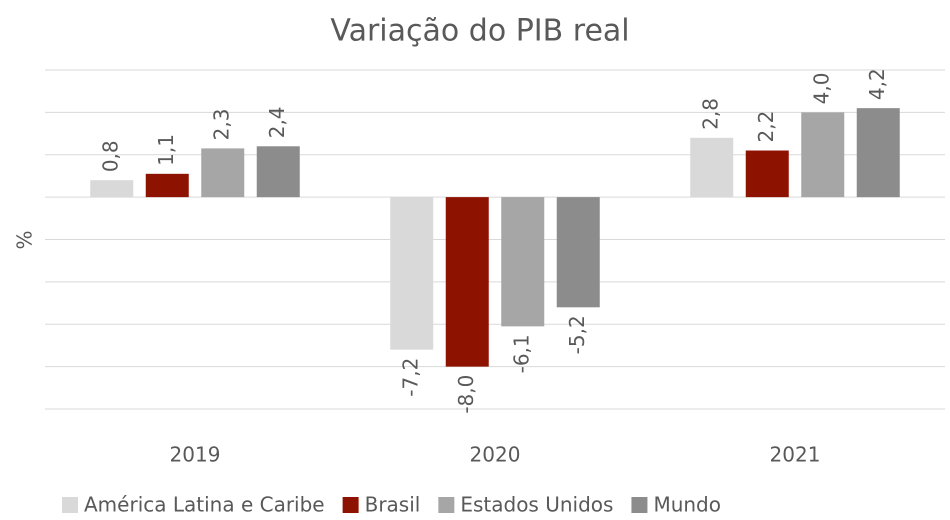  What do you see at coordinates (687, 505) in the screenshot?
I see `legend-label: Mundo` at bounding box center [687, 505].